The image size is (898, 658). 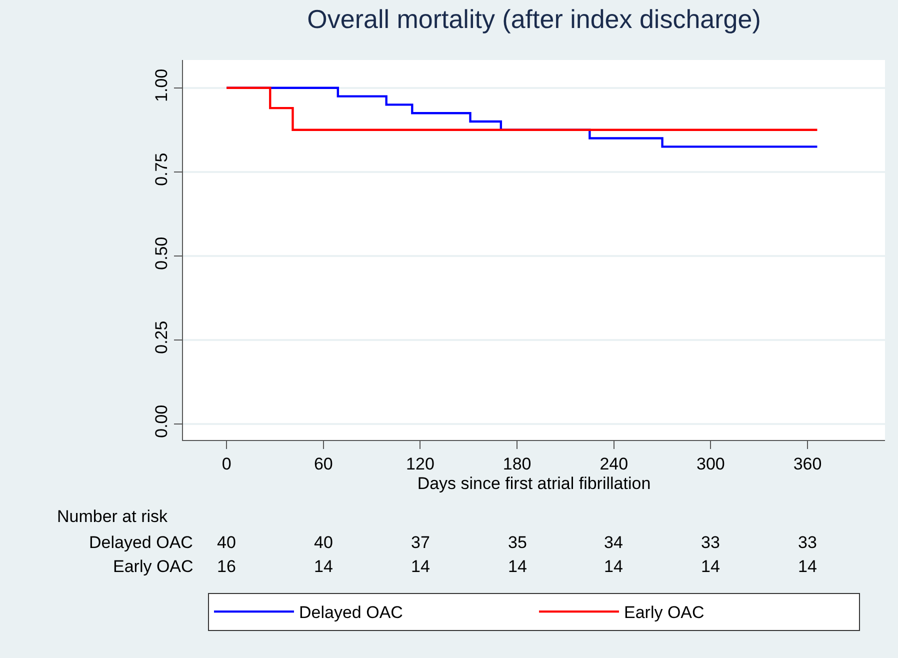 What do you see at coordinates (534, 483) in the screenshot?
I see `x-axis-title: Days since first atrial fibrillation` at bounding box center [534, 483].